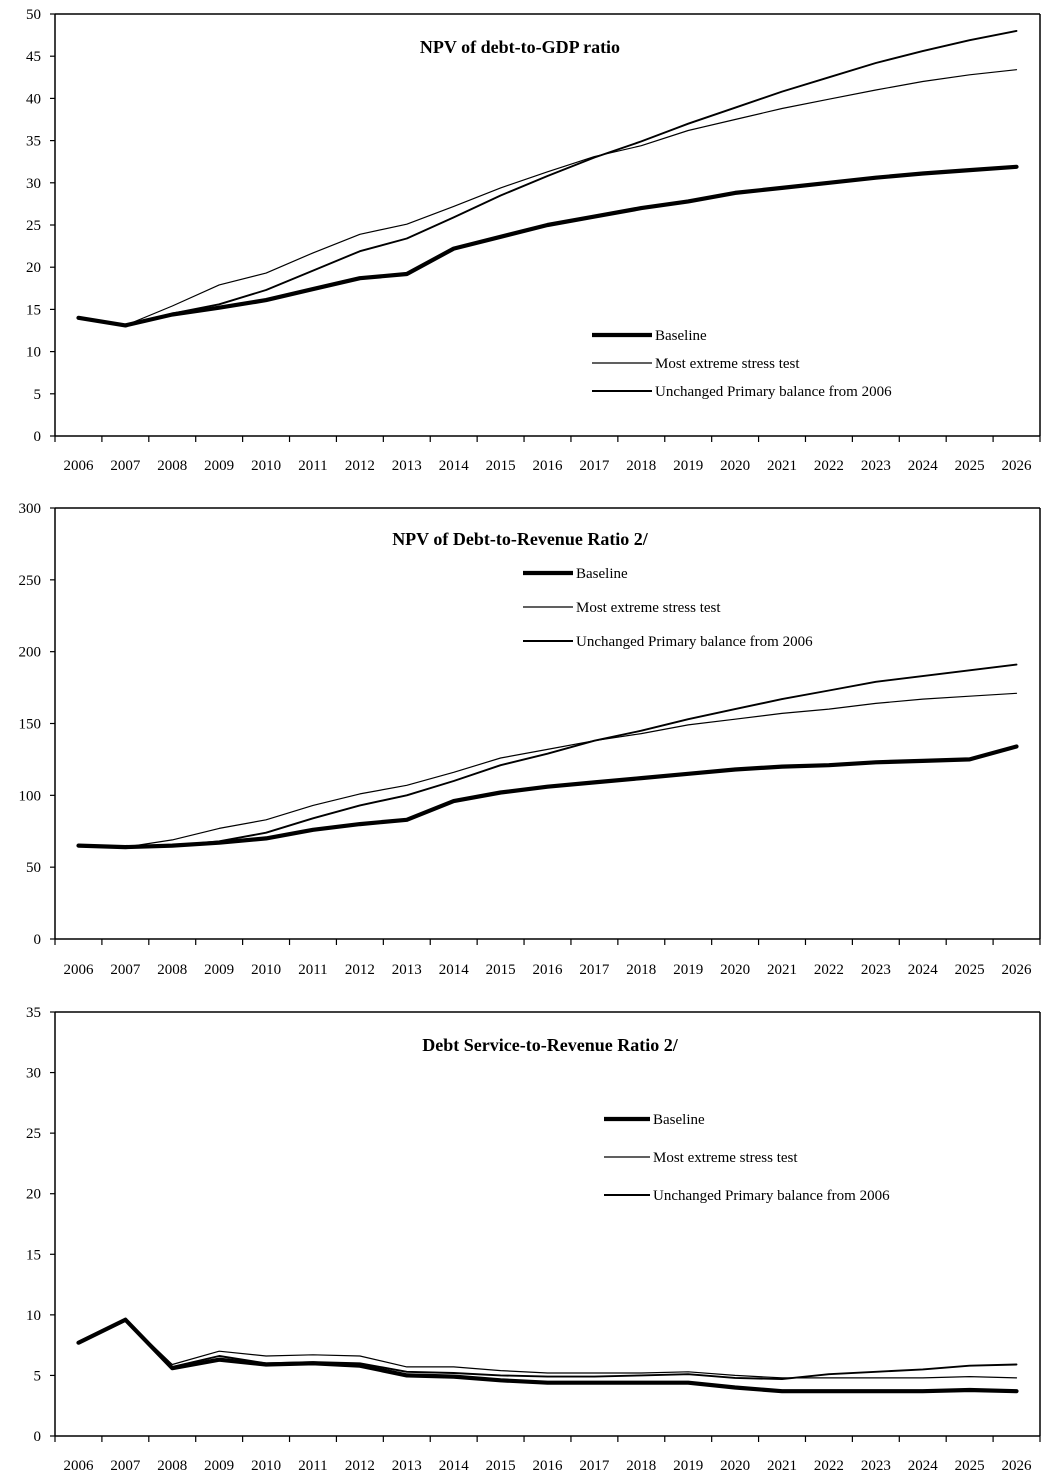 Image resolution: width=1047 pixels, height=1476 pixels. I want to click on x-tick-label: 2017, so click(594, 970).